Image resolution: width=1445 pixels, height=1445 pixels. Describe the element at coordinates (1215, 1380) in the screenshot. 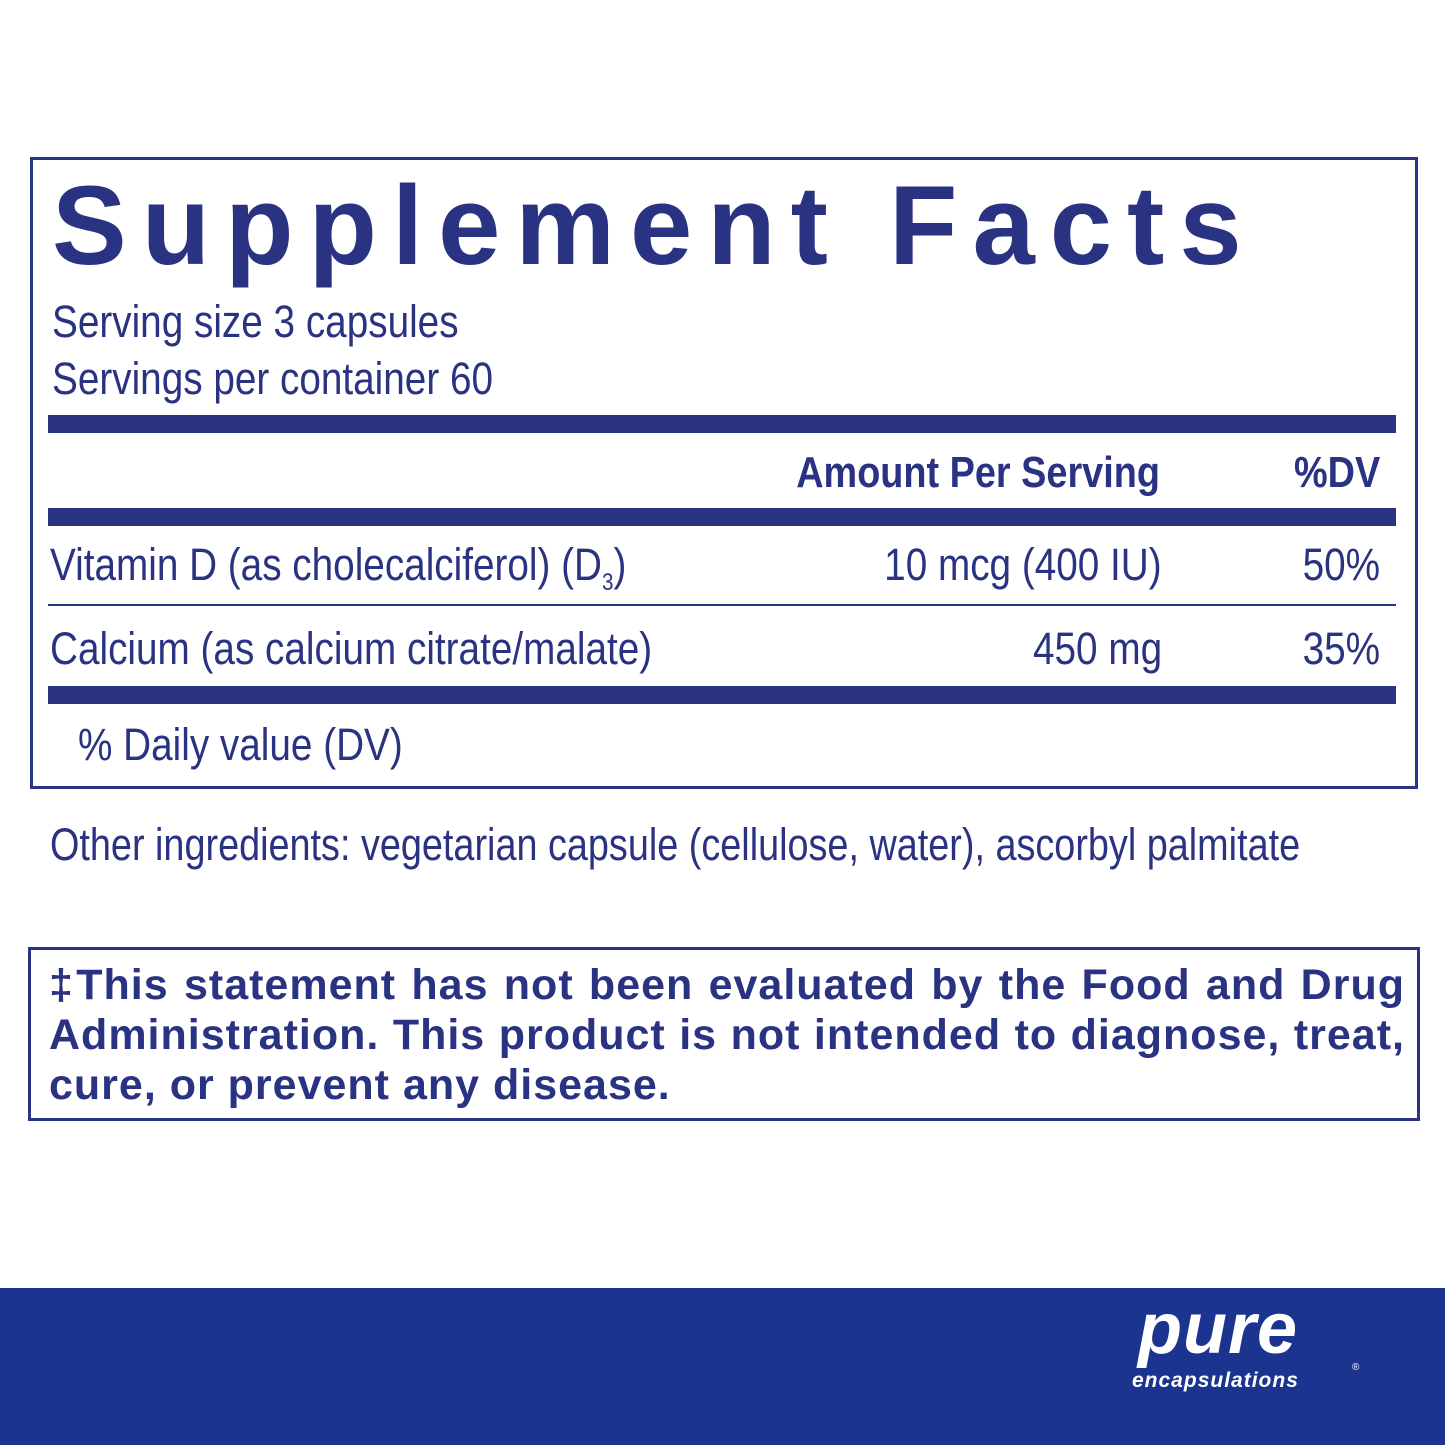

I see `brand-logo-subtitle: encapsulations` at that location.